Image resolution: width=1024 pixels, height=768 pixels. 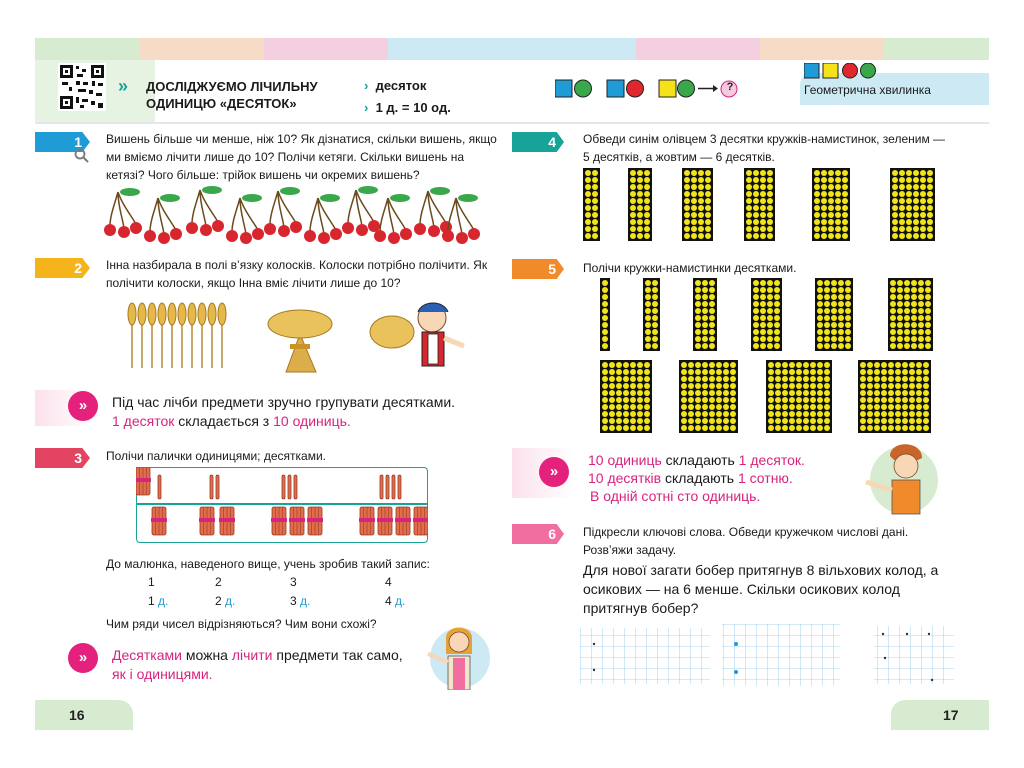 What do you see at coordinates (218, 582) in the screenshot?
I see `record-row-1-b: 2` at bounding box center [218, 582].